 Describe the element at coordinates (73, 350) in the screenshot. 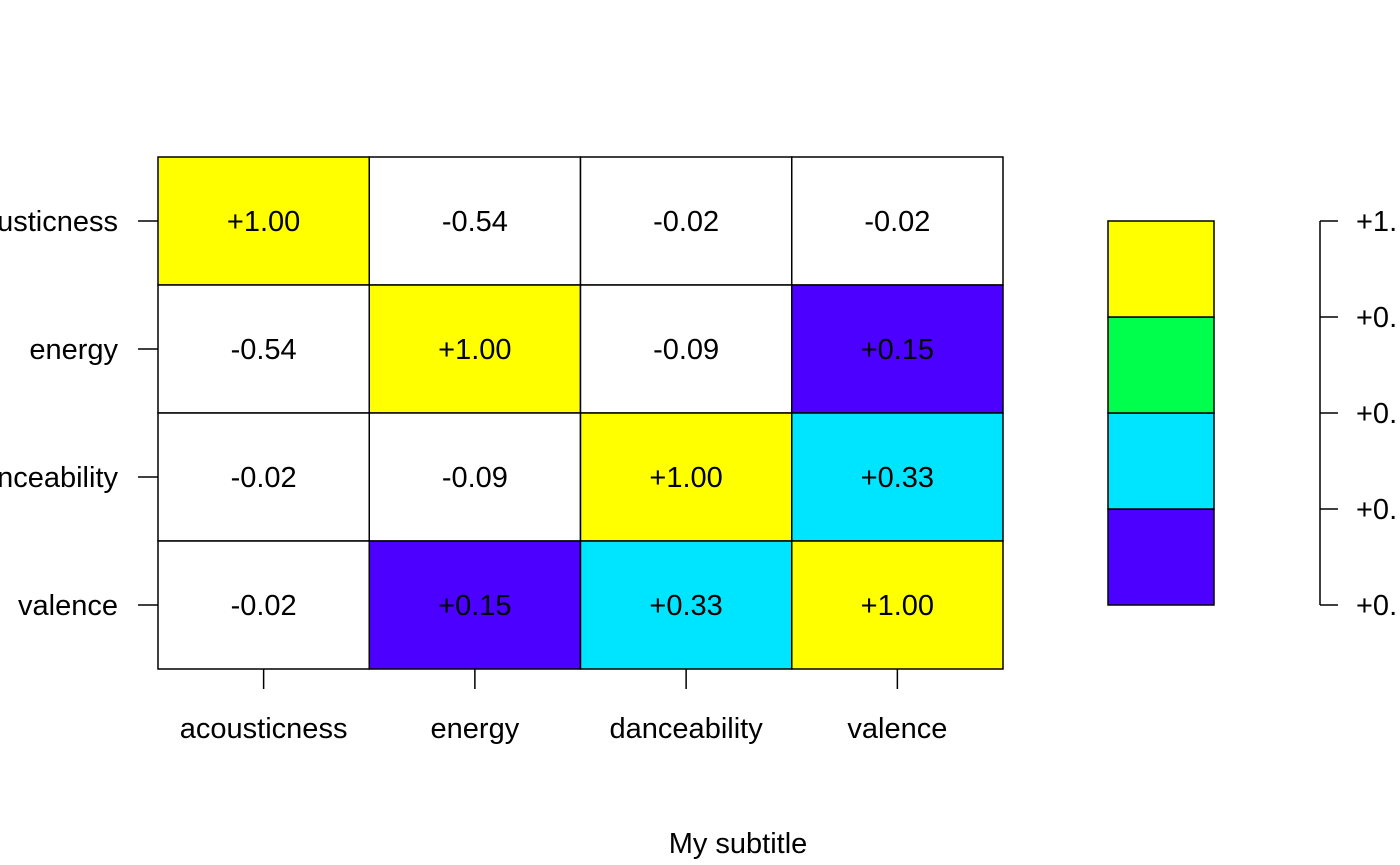

I see `row-axis-label: energy` at that location.